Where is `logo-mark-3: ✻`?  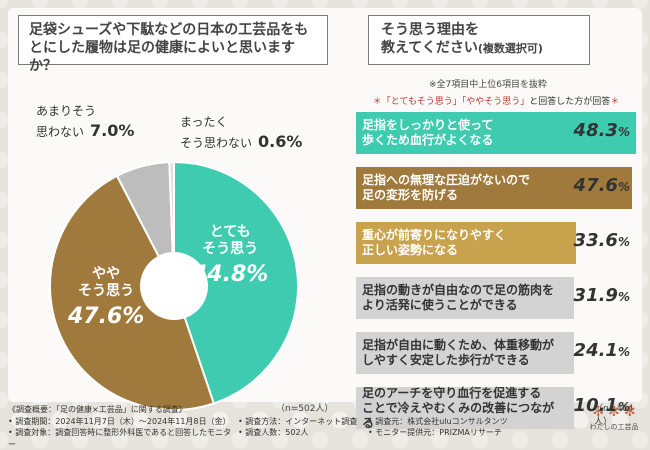 logo-mark-3: ✻ is located at coordinates (629, 412).